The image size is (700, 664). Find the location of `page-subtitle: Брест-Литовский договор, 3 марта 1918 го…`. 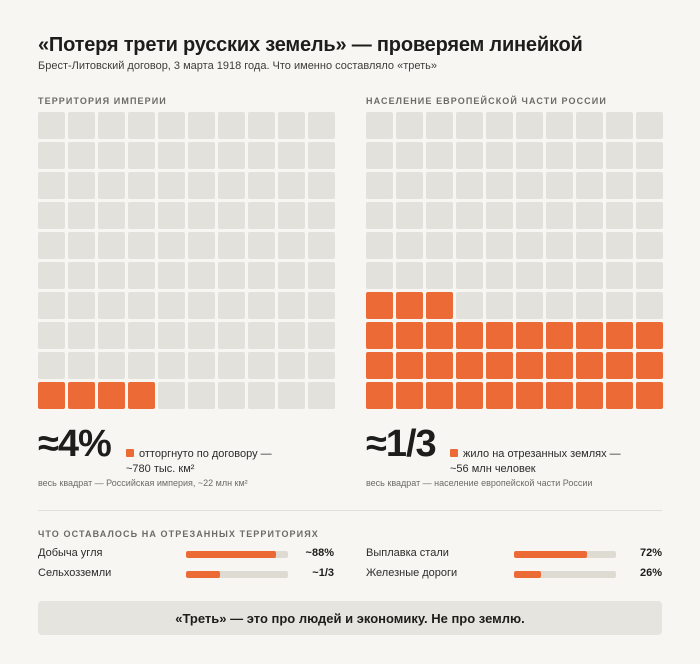

page-subtitle: Брест-Литовский договор, 3 марта 1918 го… is located at coordinates (237, 66).